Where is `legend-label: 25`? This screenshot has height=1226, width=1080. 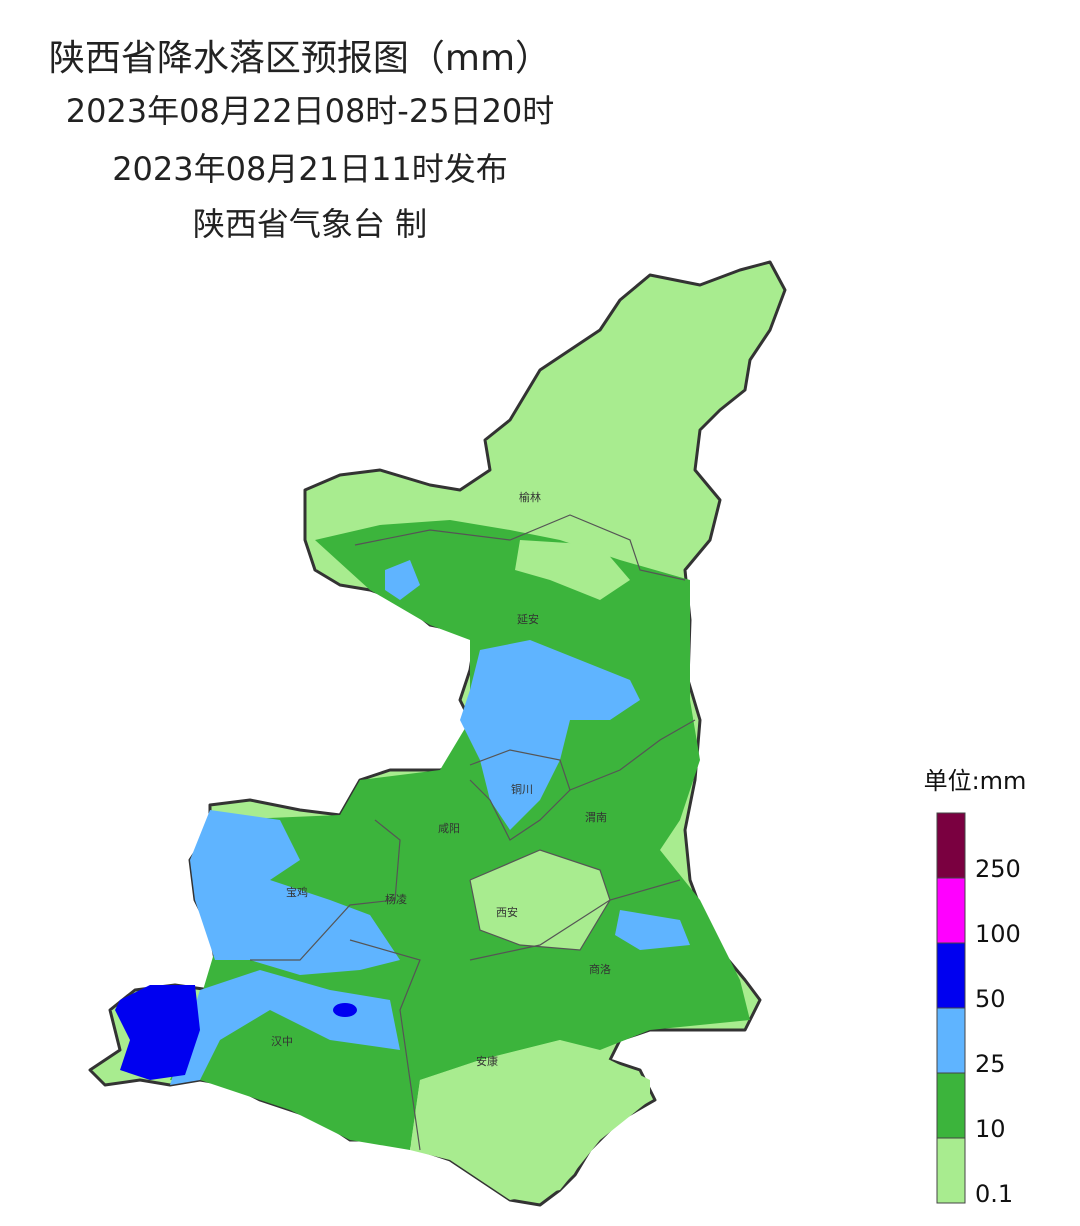
legend-label: 25 is located at coordinates (990, 1064).